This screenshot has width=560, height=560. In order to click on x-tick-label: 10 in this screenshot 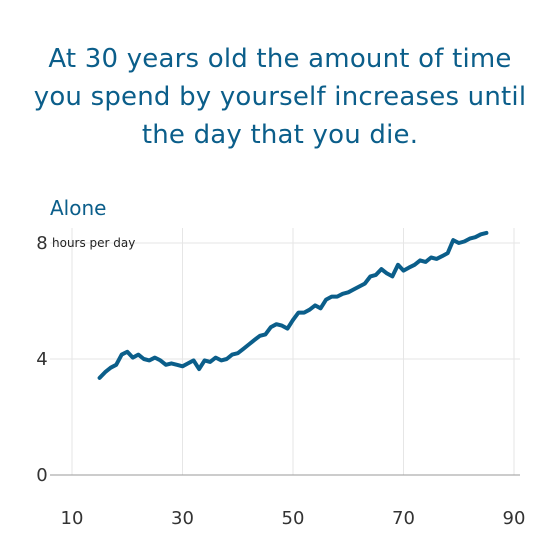, I will do `click(72, 518)`.